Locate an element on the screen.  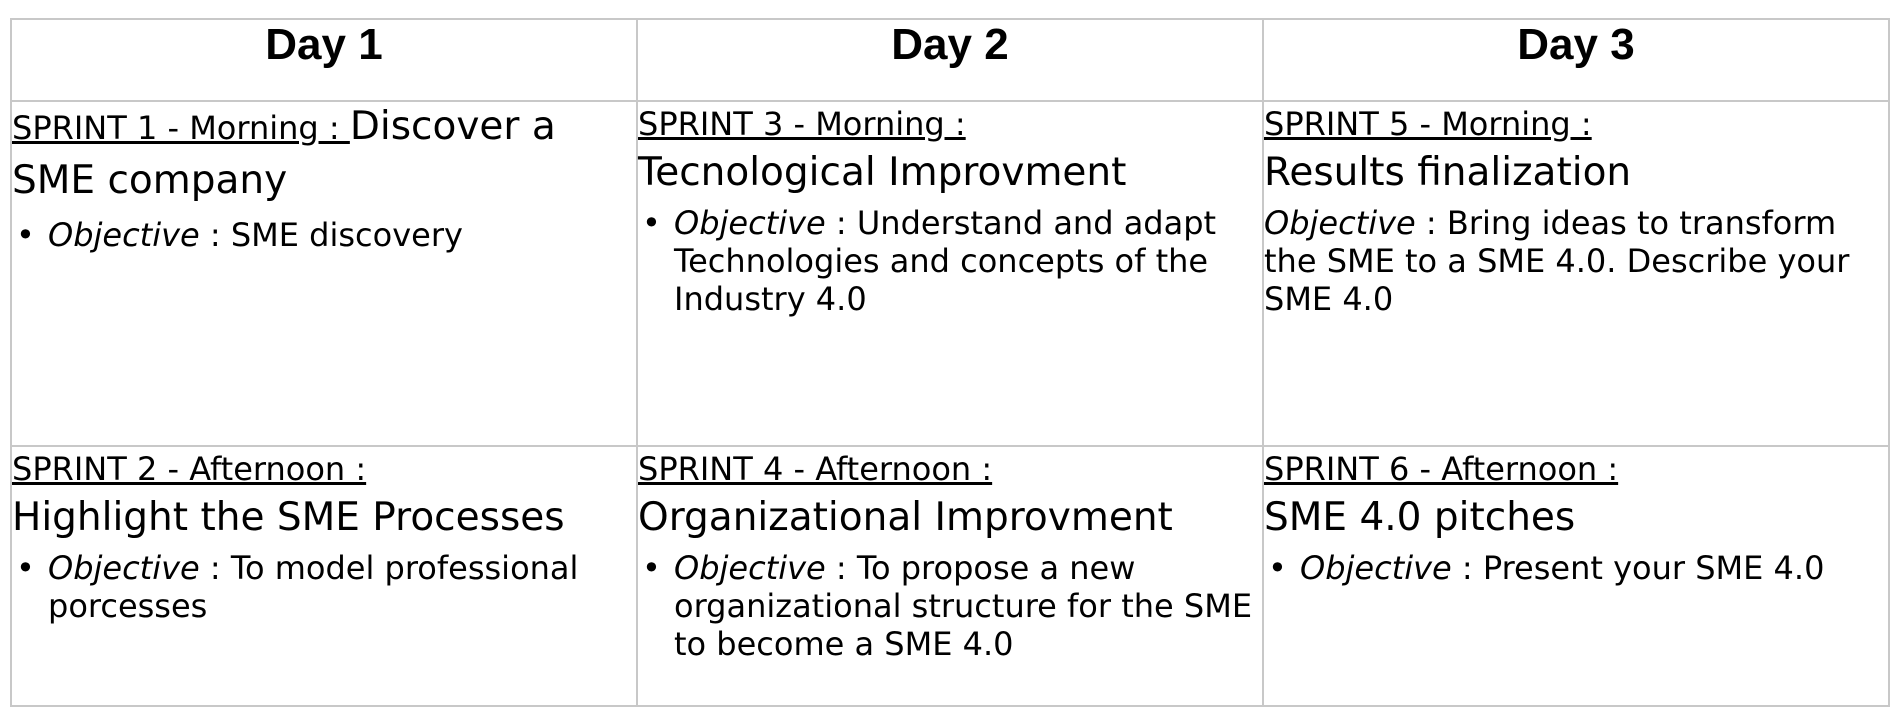
sprint-6-title: SME 4.0 pitches is located at coordinates (1420, 517).